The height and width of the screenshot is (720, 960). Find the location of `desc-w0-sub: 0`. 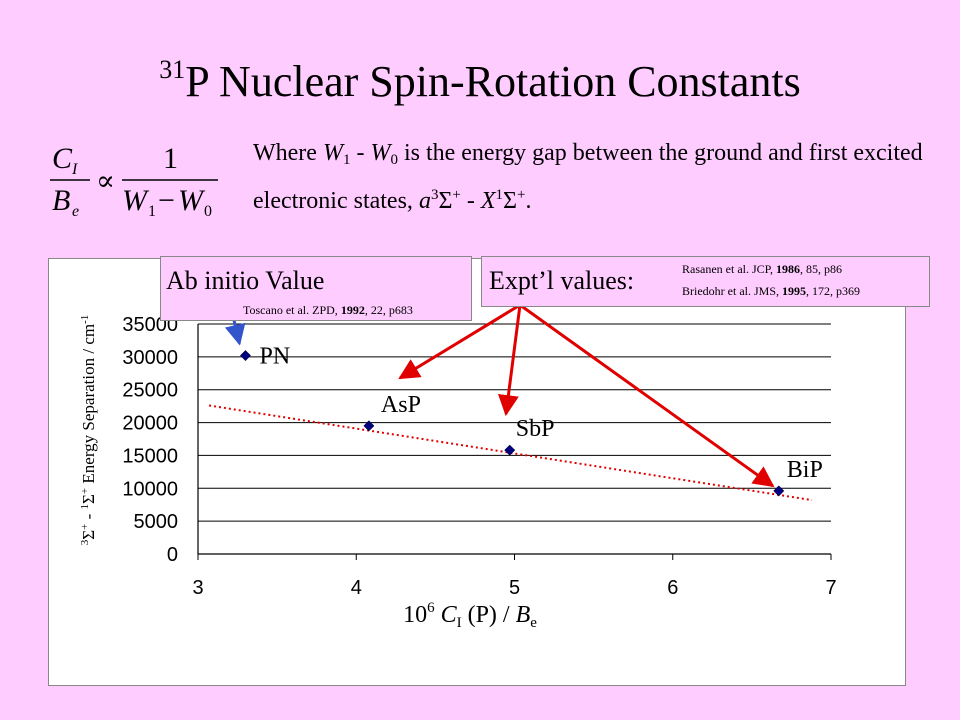

desc-w0-sub: 0 is located at coordinates (394, 160).